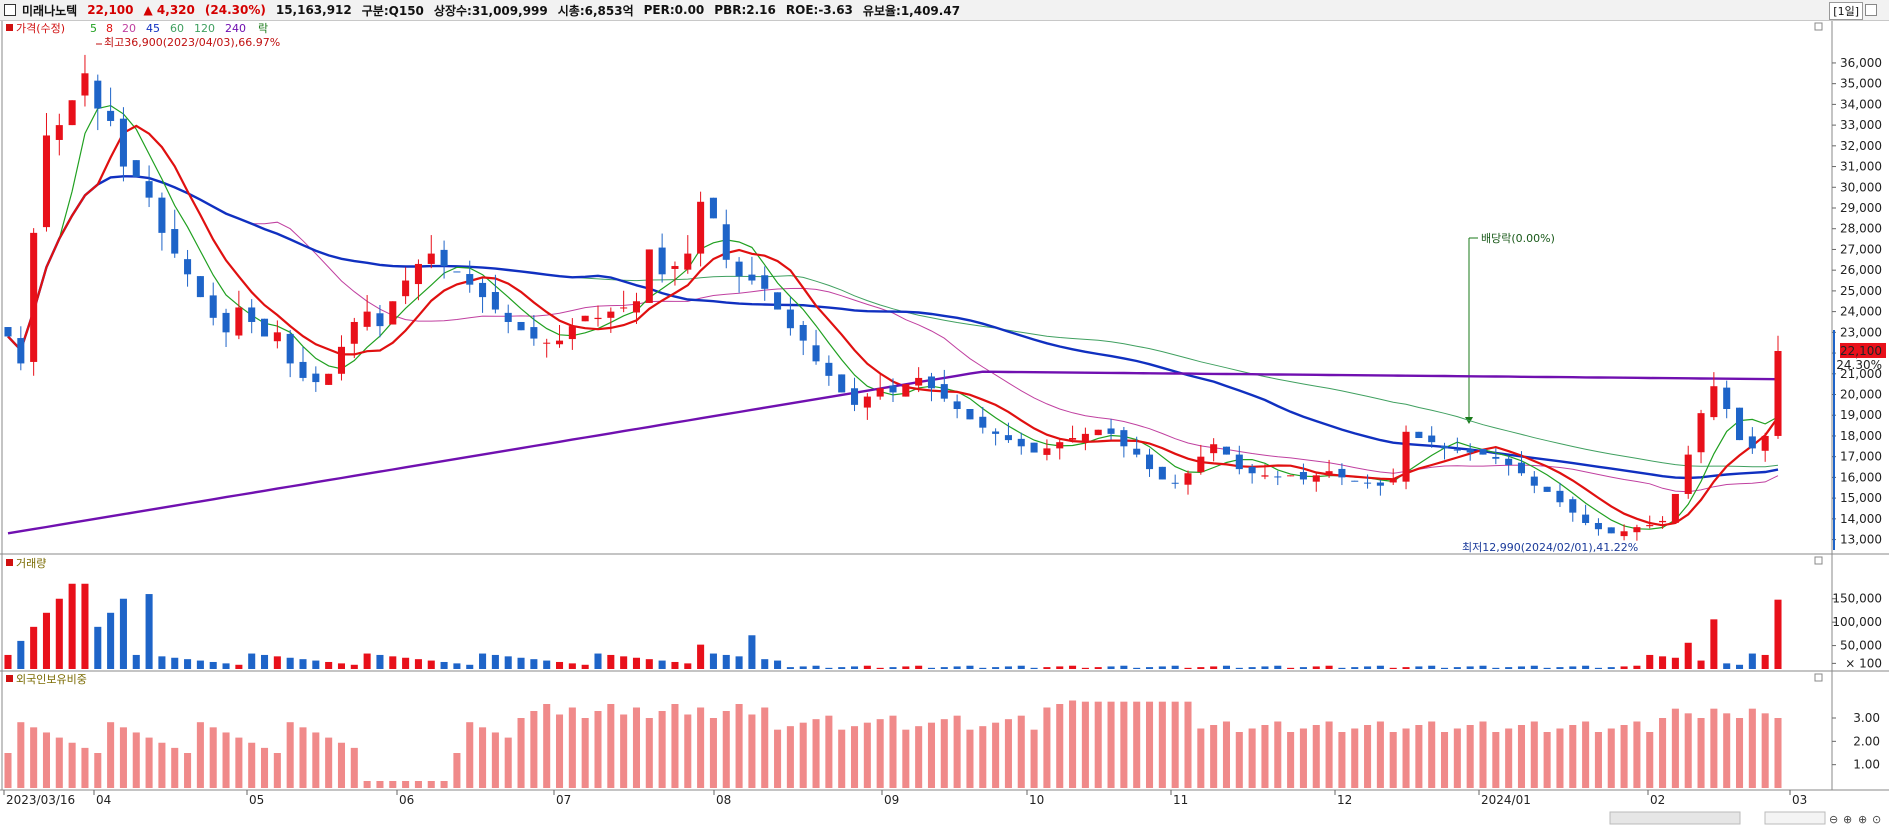 Image resolution: width=1889 pixels, height=826 pixels. What do you see at coordinates (1861, 351) in the screenshot?
I see `last-price-label: 22,100` at bounding box center [1861, 351].